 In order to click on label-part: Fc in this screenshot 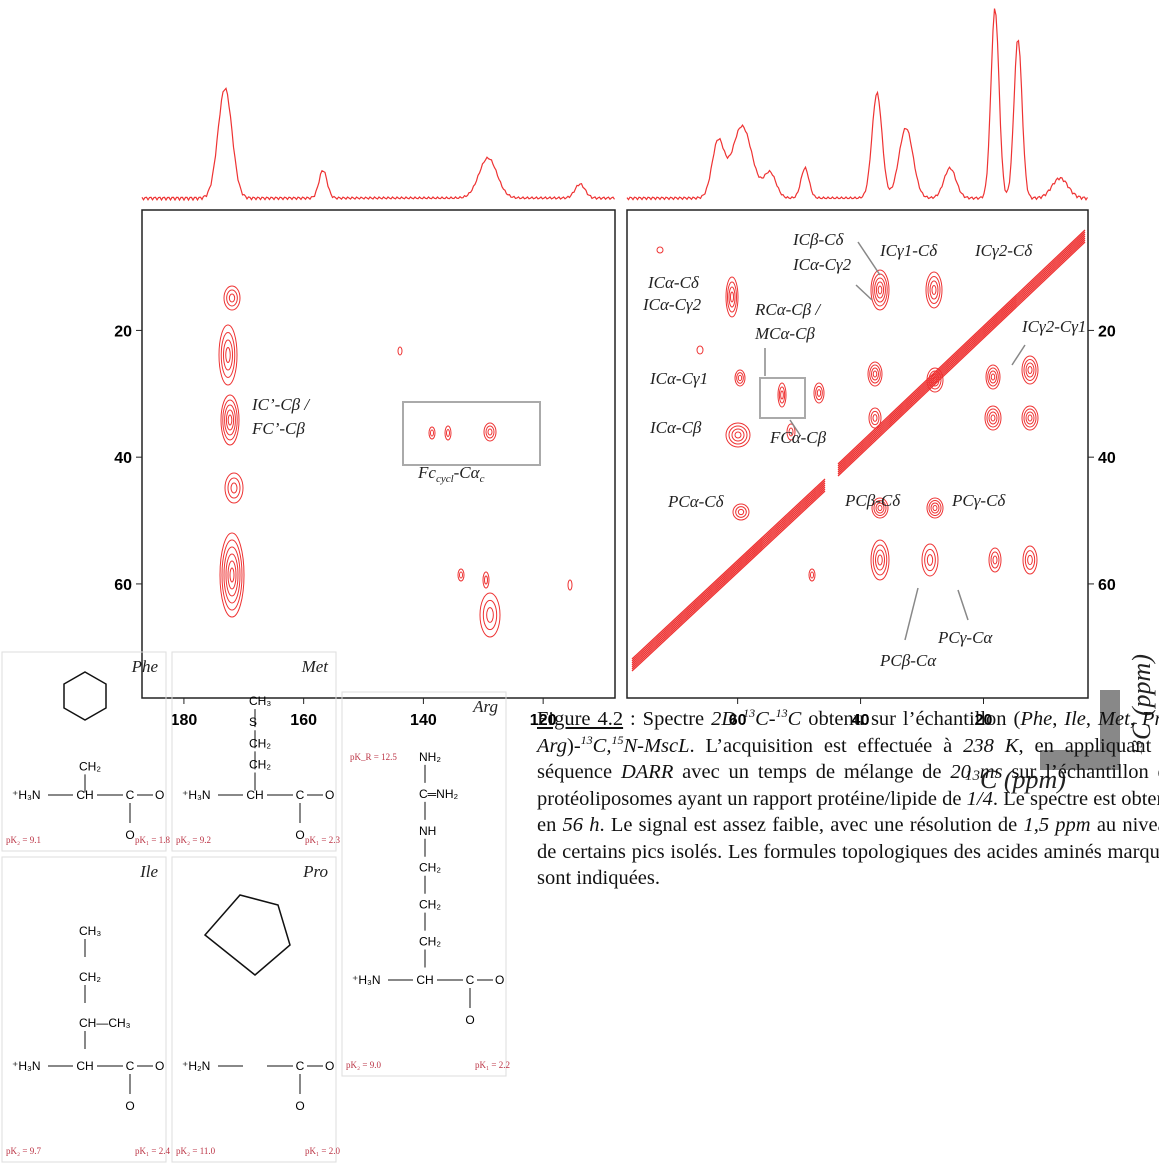, I will do `click(426, 472)`.